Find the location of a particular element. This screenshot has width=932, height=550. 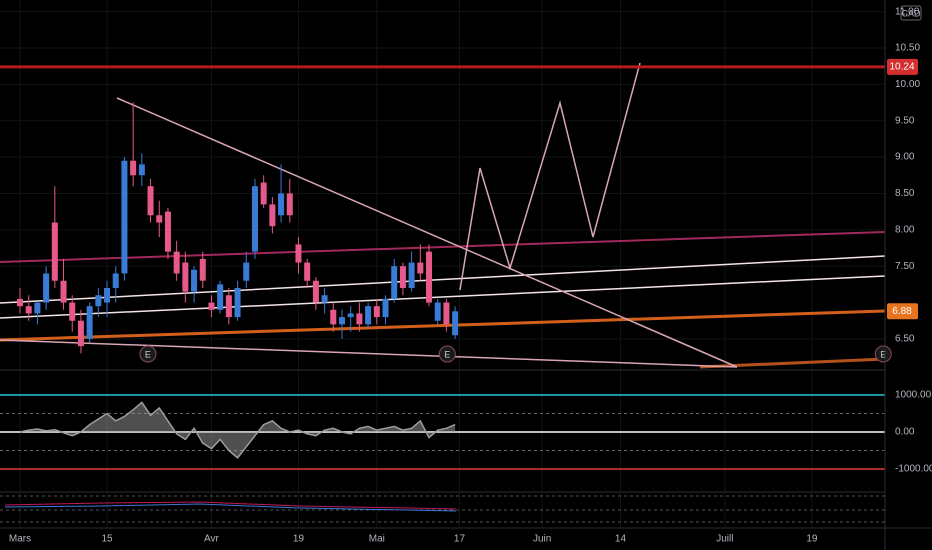

currency-box is located at coordinates (911, 13).